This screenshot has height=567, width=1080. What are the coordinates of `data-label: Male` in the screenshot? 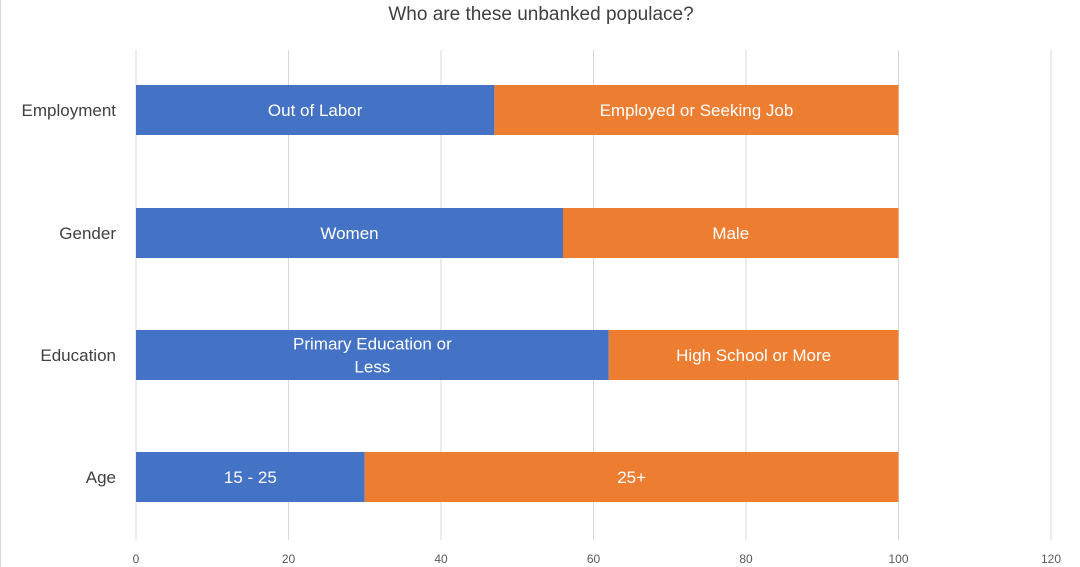 It's located at (730, 233).